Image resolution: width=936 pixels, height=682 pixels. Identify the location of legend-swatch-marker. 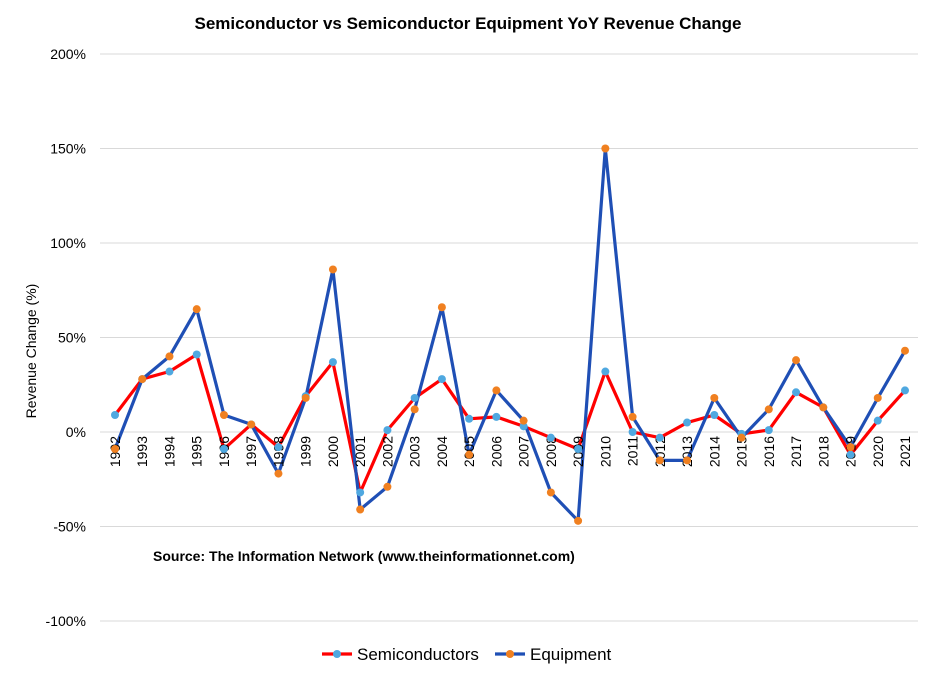
(337, 654).